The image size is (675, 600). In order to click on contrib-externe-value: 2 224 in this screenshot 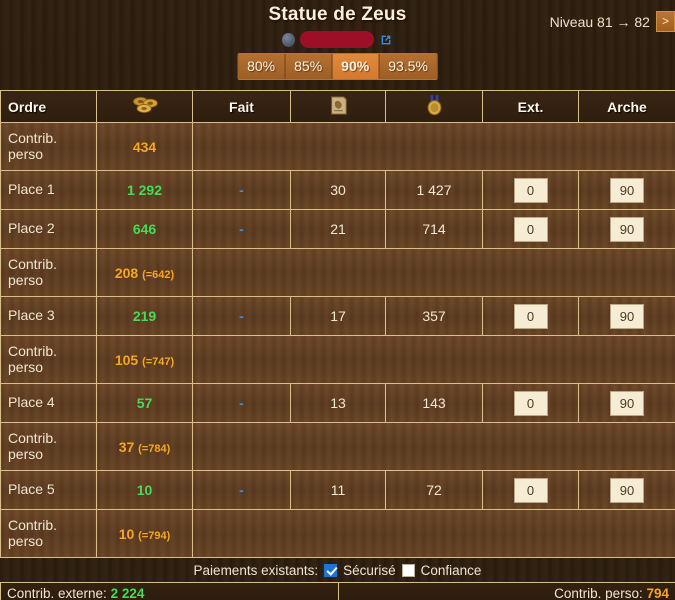, I will do `click(127, 593)`.